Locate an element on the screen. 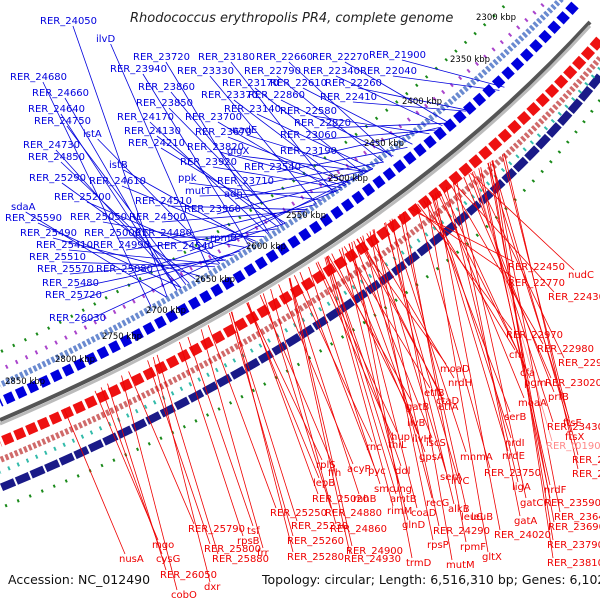 The width and height of the screenshot is (600, 600). forward-gene-label: RER_23700 is located at coordinates (213, 117).